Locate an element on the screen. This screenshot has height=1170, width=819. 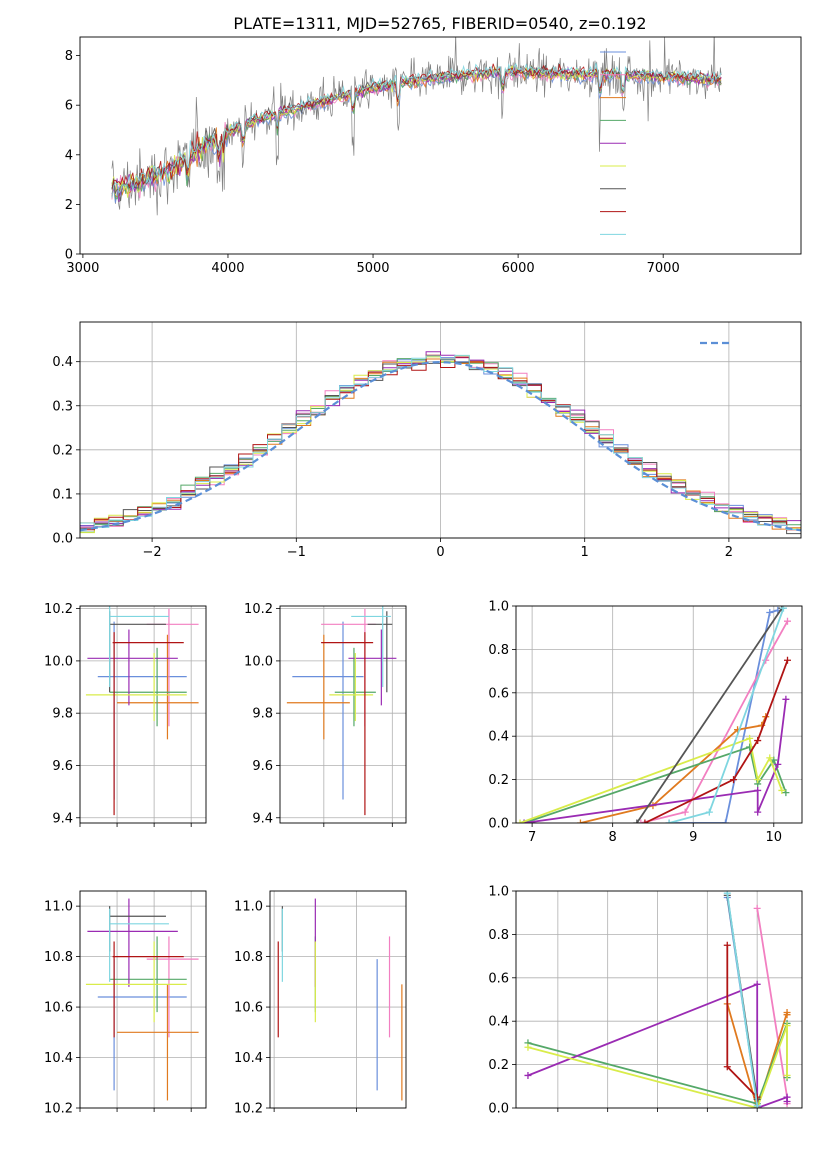
series-line-chabrier_stelib is located at coordinates (709, 715).